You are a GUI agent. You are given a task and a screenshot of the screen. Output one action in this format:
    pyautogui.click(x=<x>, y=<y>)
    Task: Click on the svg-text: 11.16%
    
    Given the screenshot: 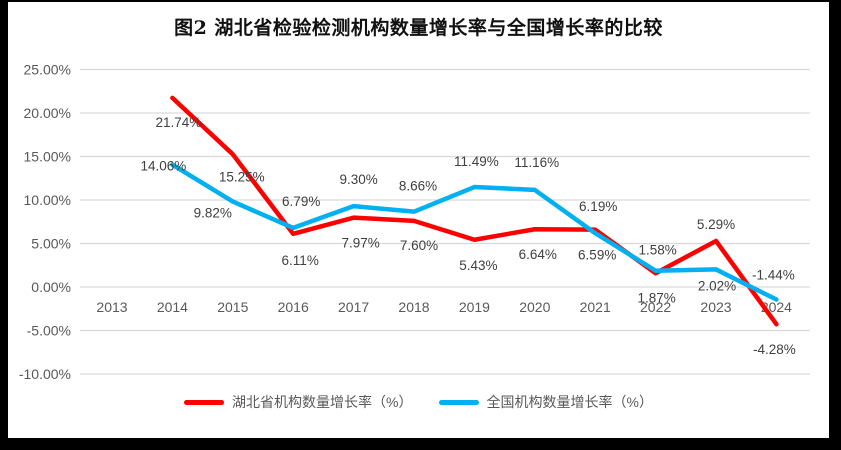 What is the action you would take?
    pyautogui.click(x=536, y=162)
    